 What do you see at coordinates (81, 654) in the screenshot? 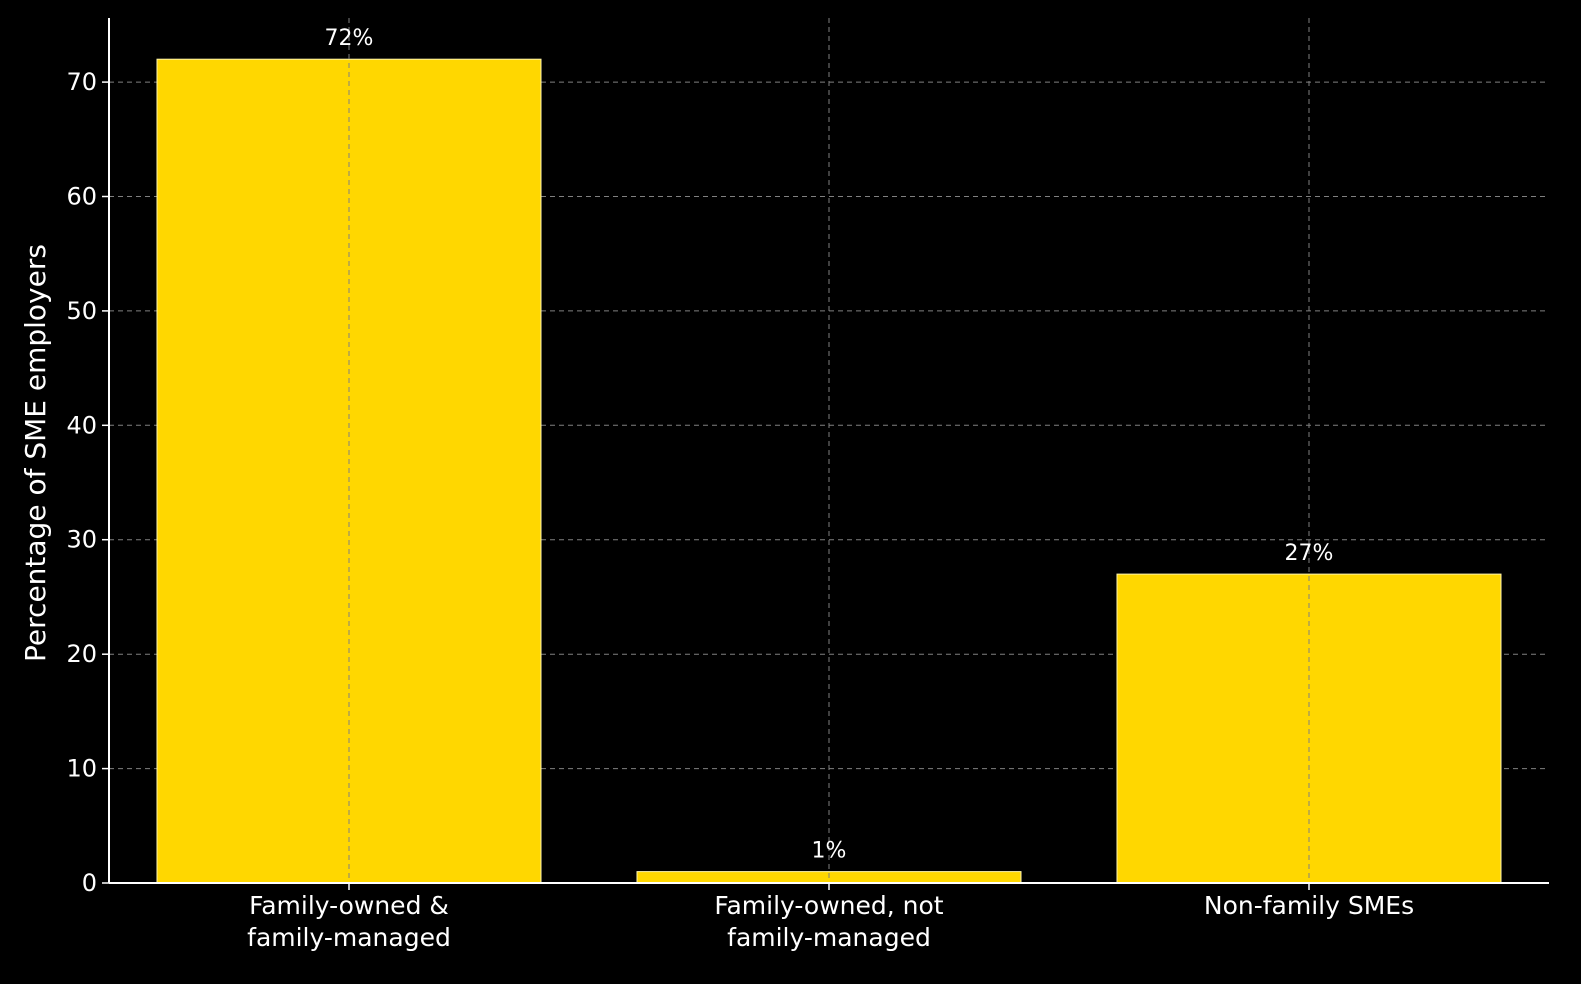
I see `y-tick-label: 20` at bounding box center [81, 654].